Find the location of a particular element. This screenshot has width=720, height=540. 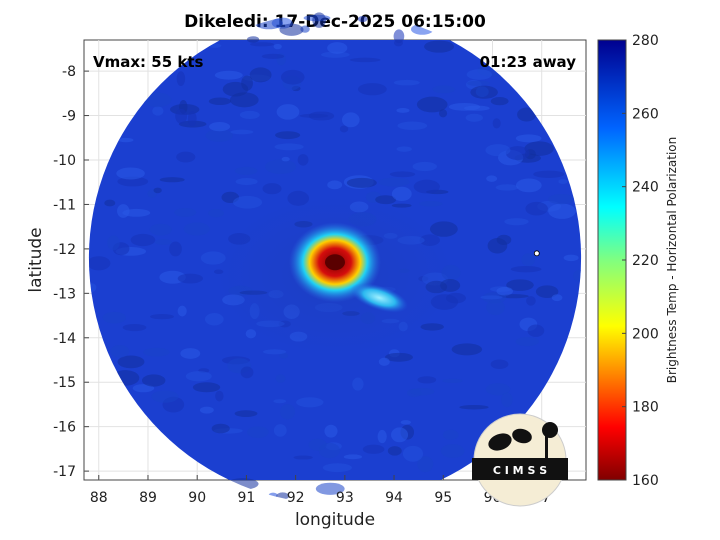

colorbar-tick-label: 240 is located at coordinates (645, 188).